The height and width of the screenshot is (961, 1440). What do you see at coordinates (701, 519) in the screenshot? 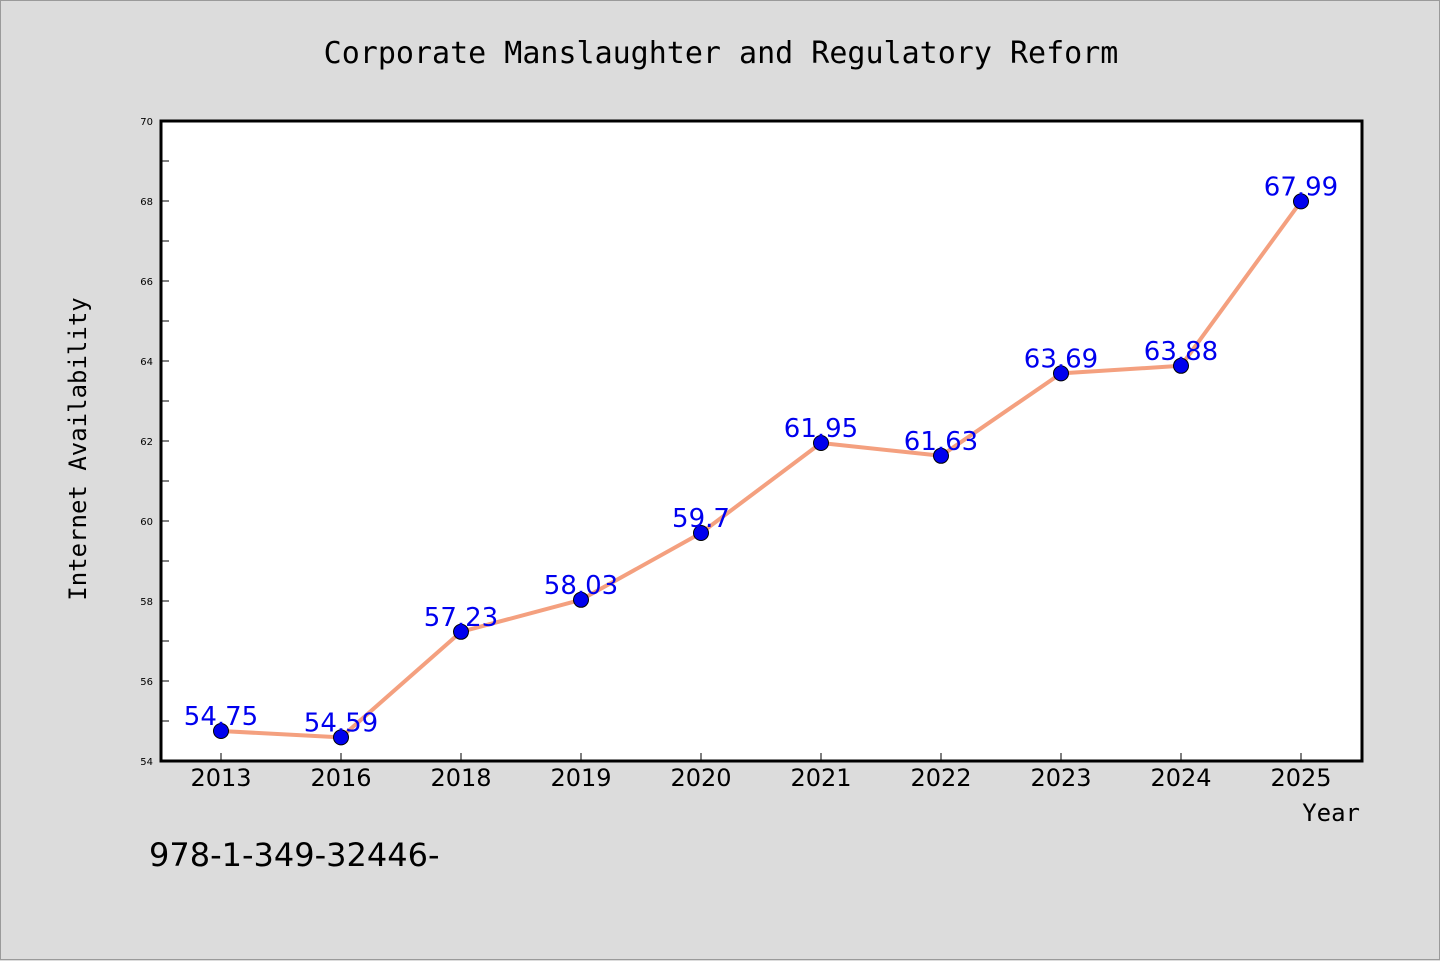
I see `data-point-label: 59.7` at bounding box center [701, 519].